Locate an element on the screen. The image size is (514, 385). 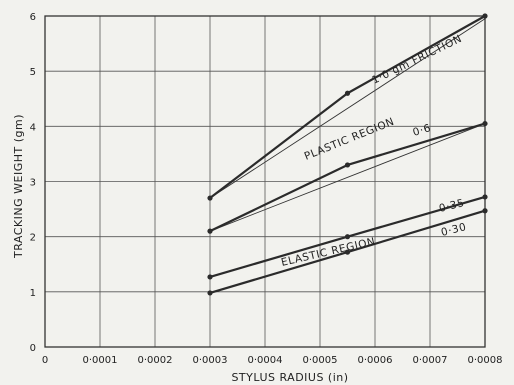
y-axis-title: TRACKING WEIGHT (gm) is located at coordinates (18, 186).